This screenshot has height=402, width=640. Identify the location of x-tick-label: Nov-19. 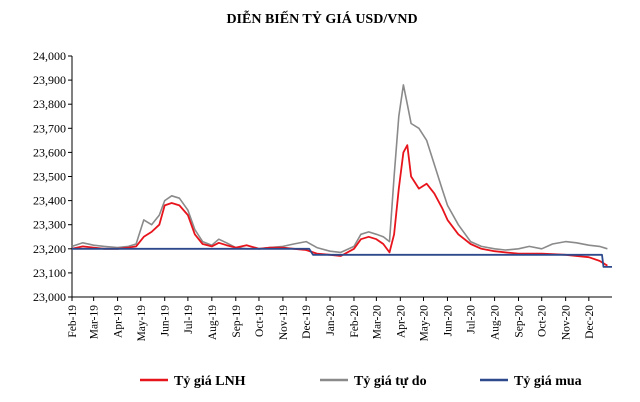
(284, 322).